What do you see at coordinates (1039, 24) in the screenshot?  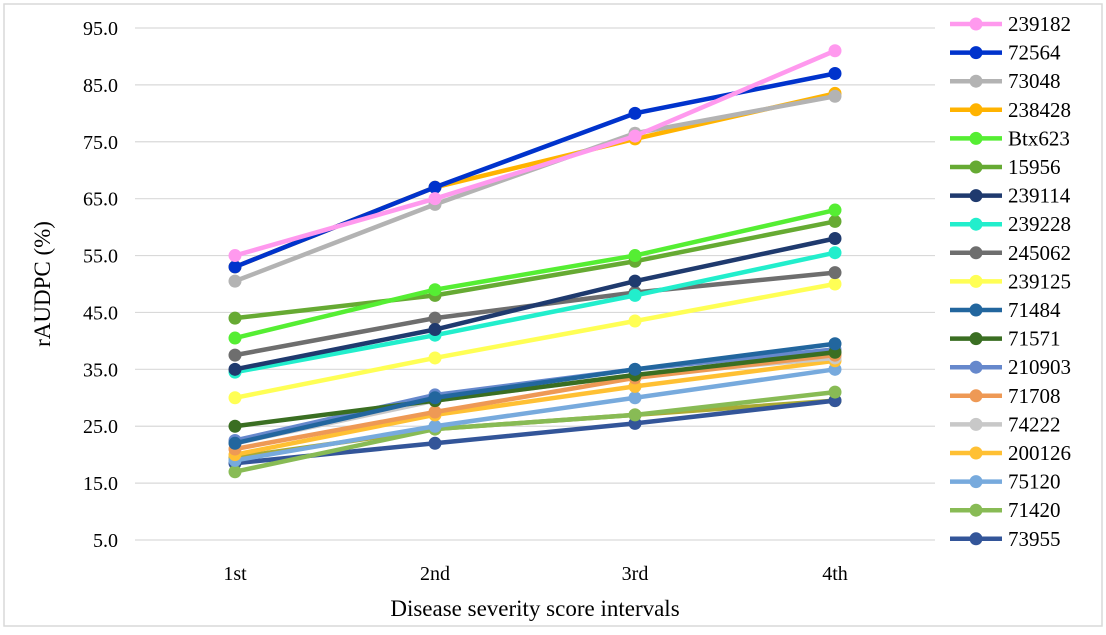 I see `legend-label: 239182` at bounding box center [1039, 24].